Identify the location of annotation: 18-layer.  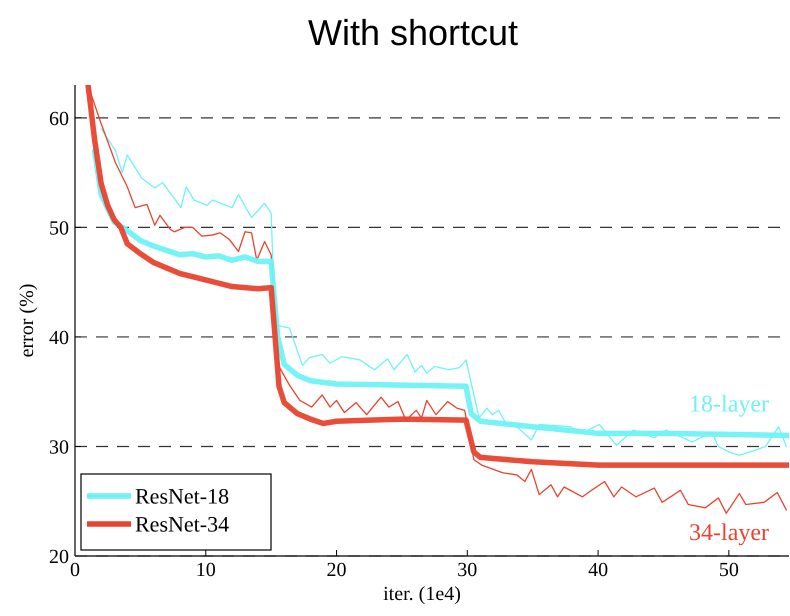
(729, 405).